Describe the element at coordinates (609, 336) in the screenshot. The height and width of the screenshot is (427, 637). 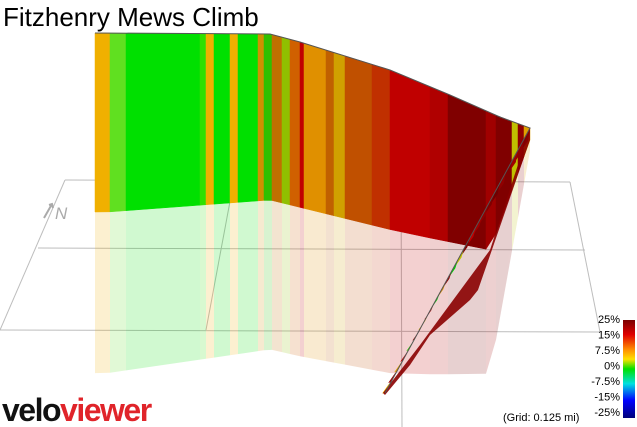
I see `legend-label: 15%` at that location.